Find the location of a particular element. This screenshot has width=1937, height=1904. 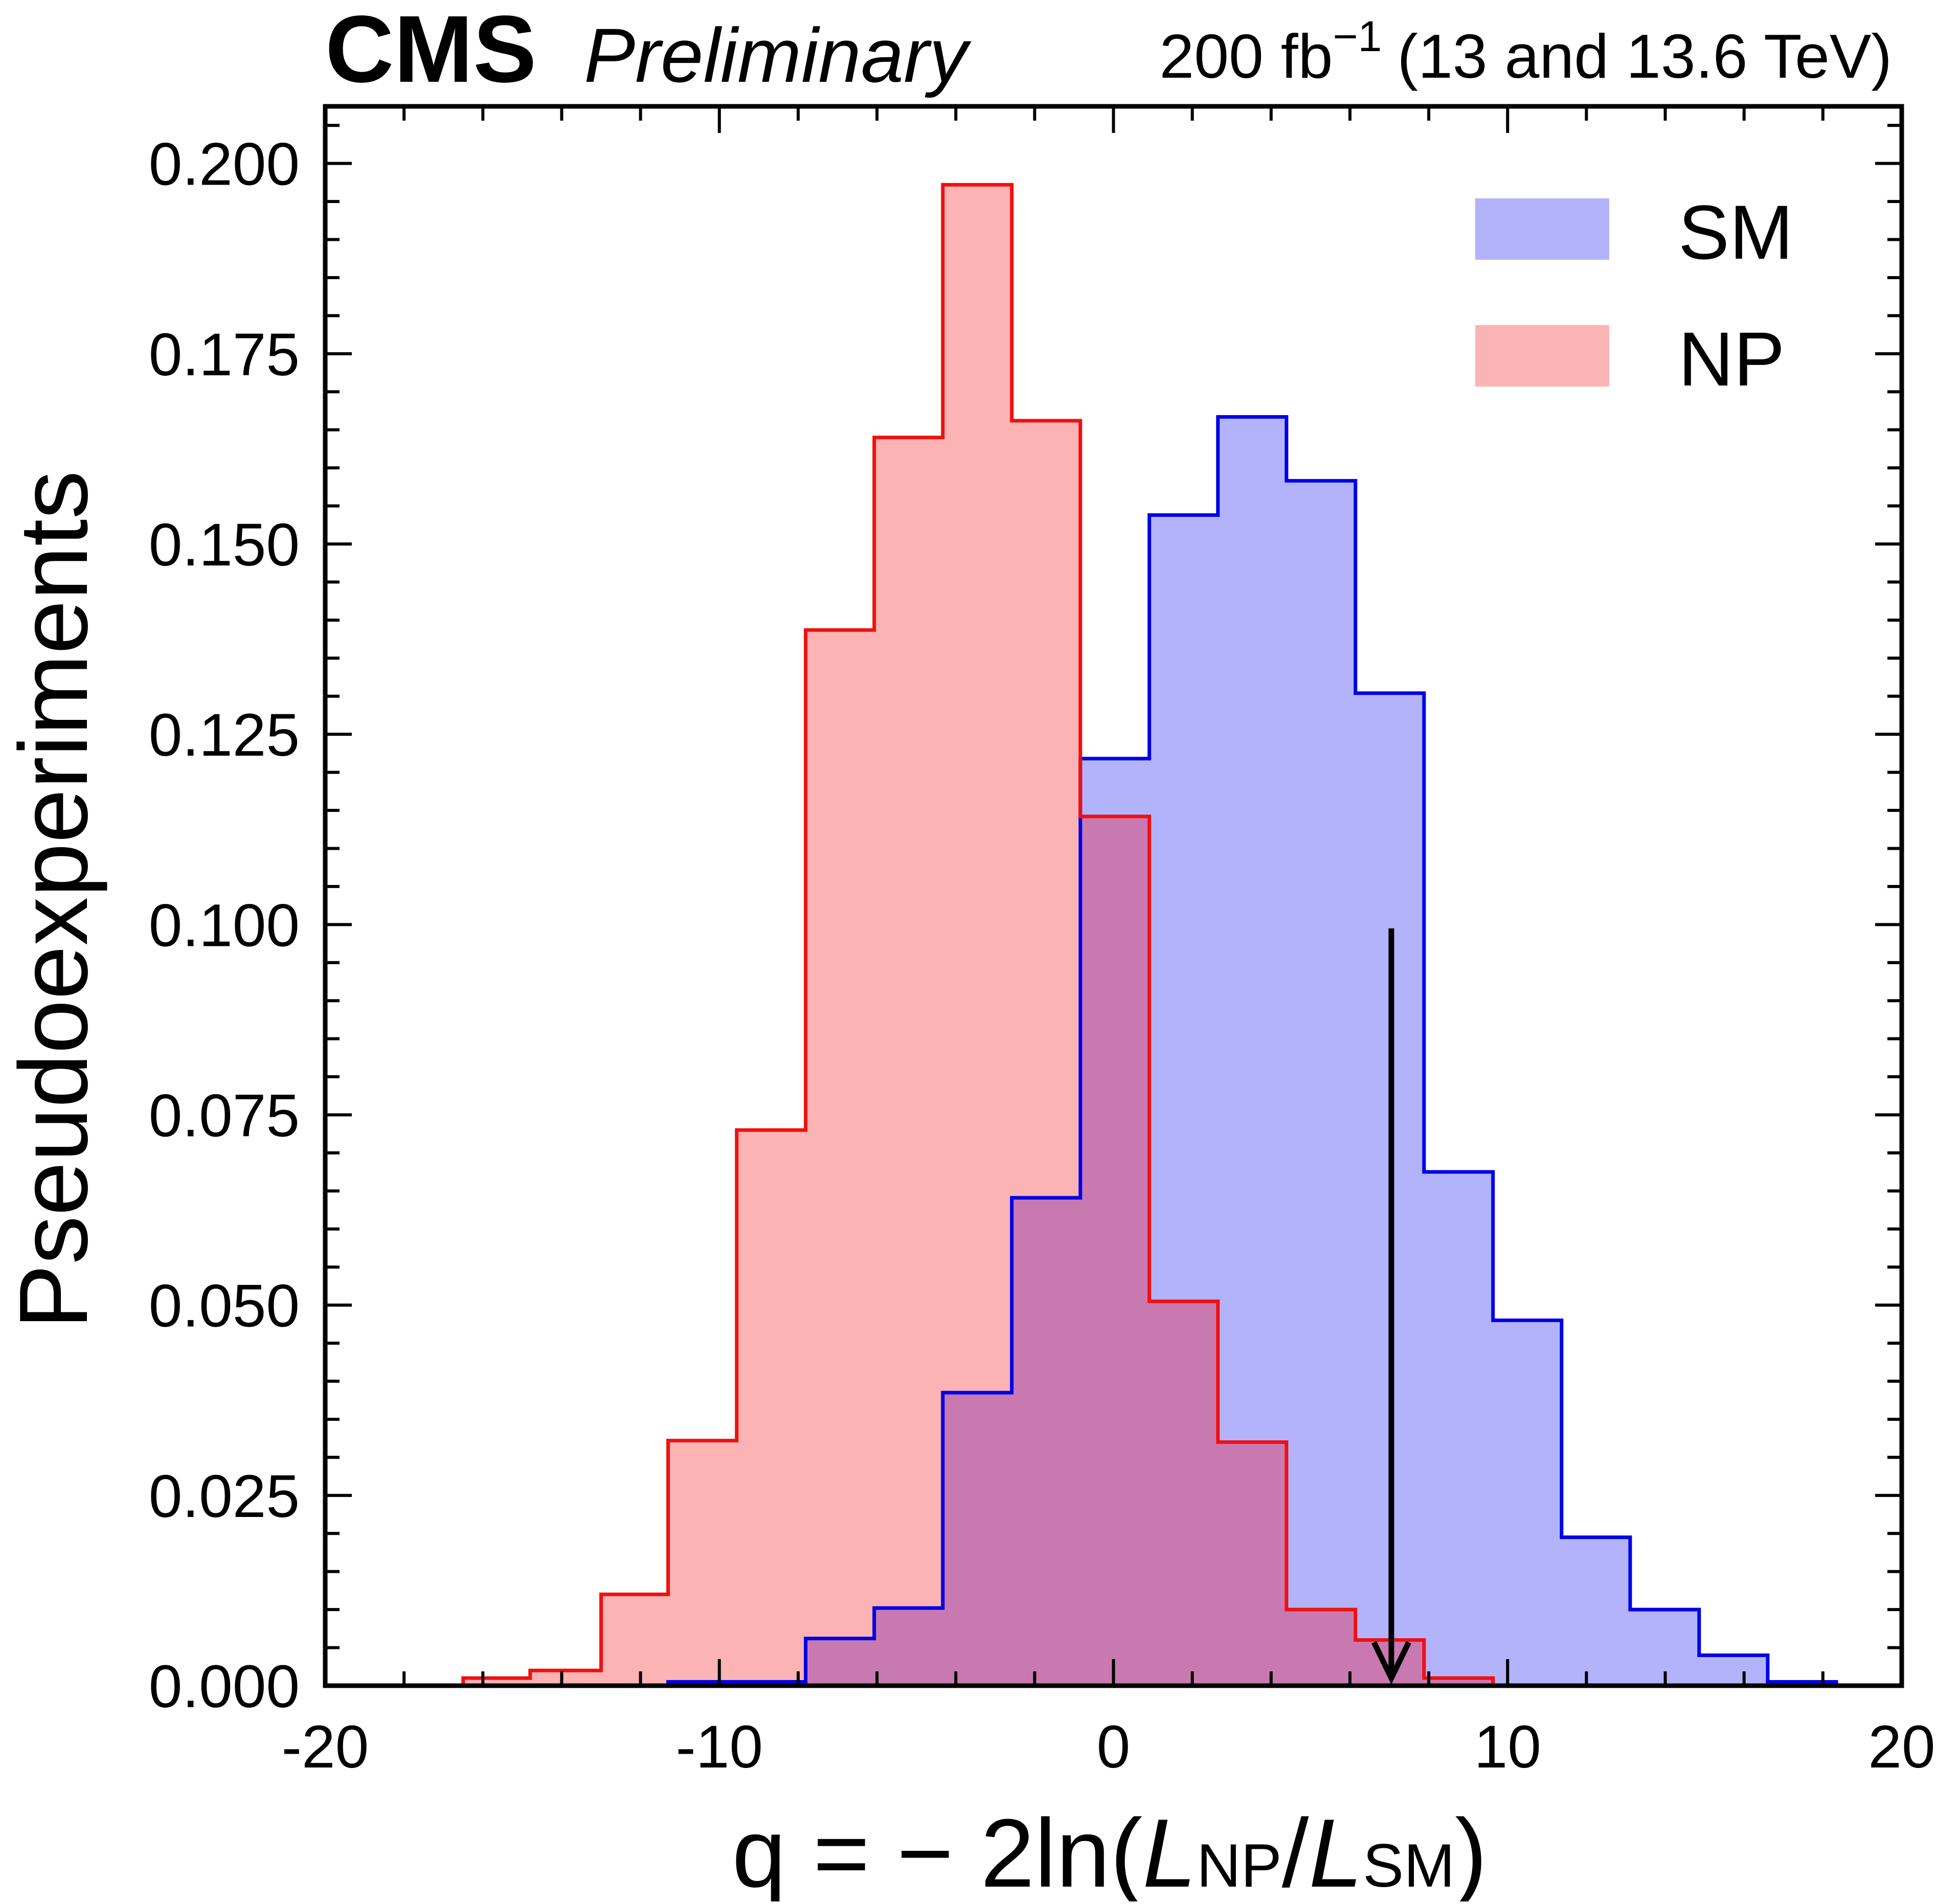

luminosity-label: 200 fb−1 (13 and 13.6 TeV) is located at coordinates (1525, 51).